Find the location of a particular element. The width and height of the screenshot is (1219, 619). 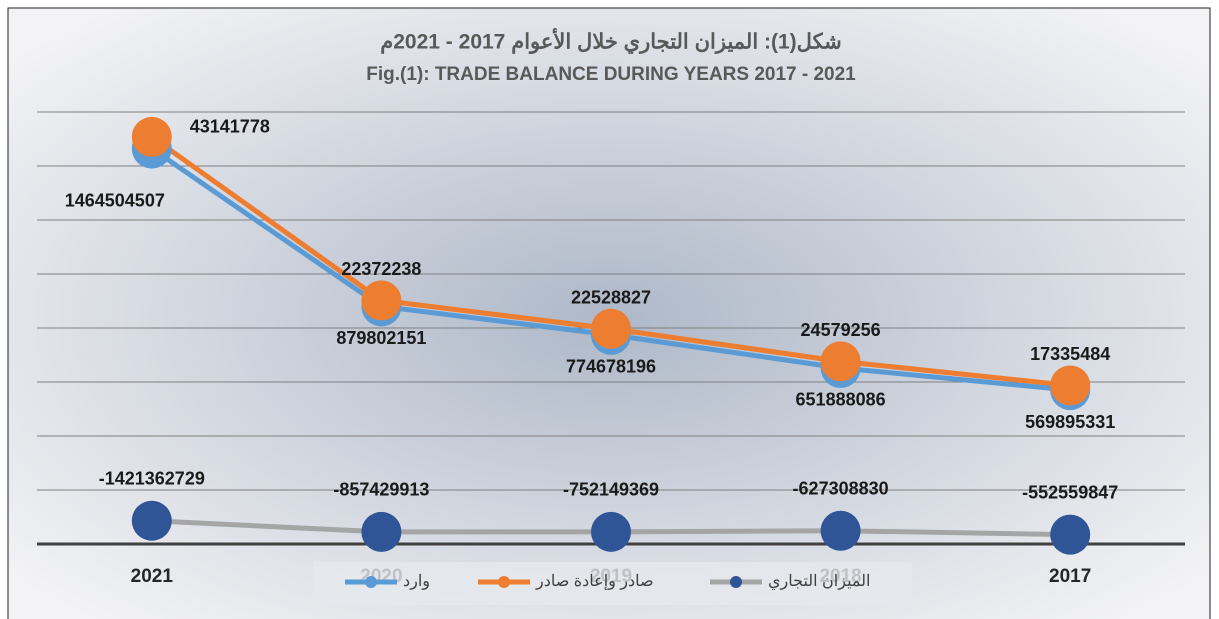

legend-label: صادر وإعادة صادر is located at coordinates (594, 581).